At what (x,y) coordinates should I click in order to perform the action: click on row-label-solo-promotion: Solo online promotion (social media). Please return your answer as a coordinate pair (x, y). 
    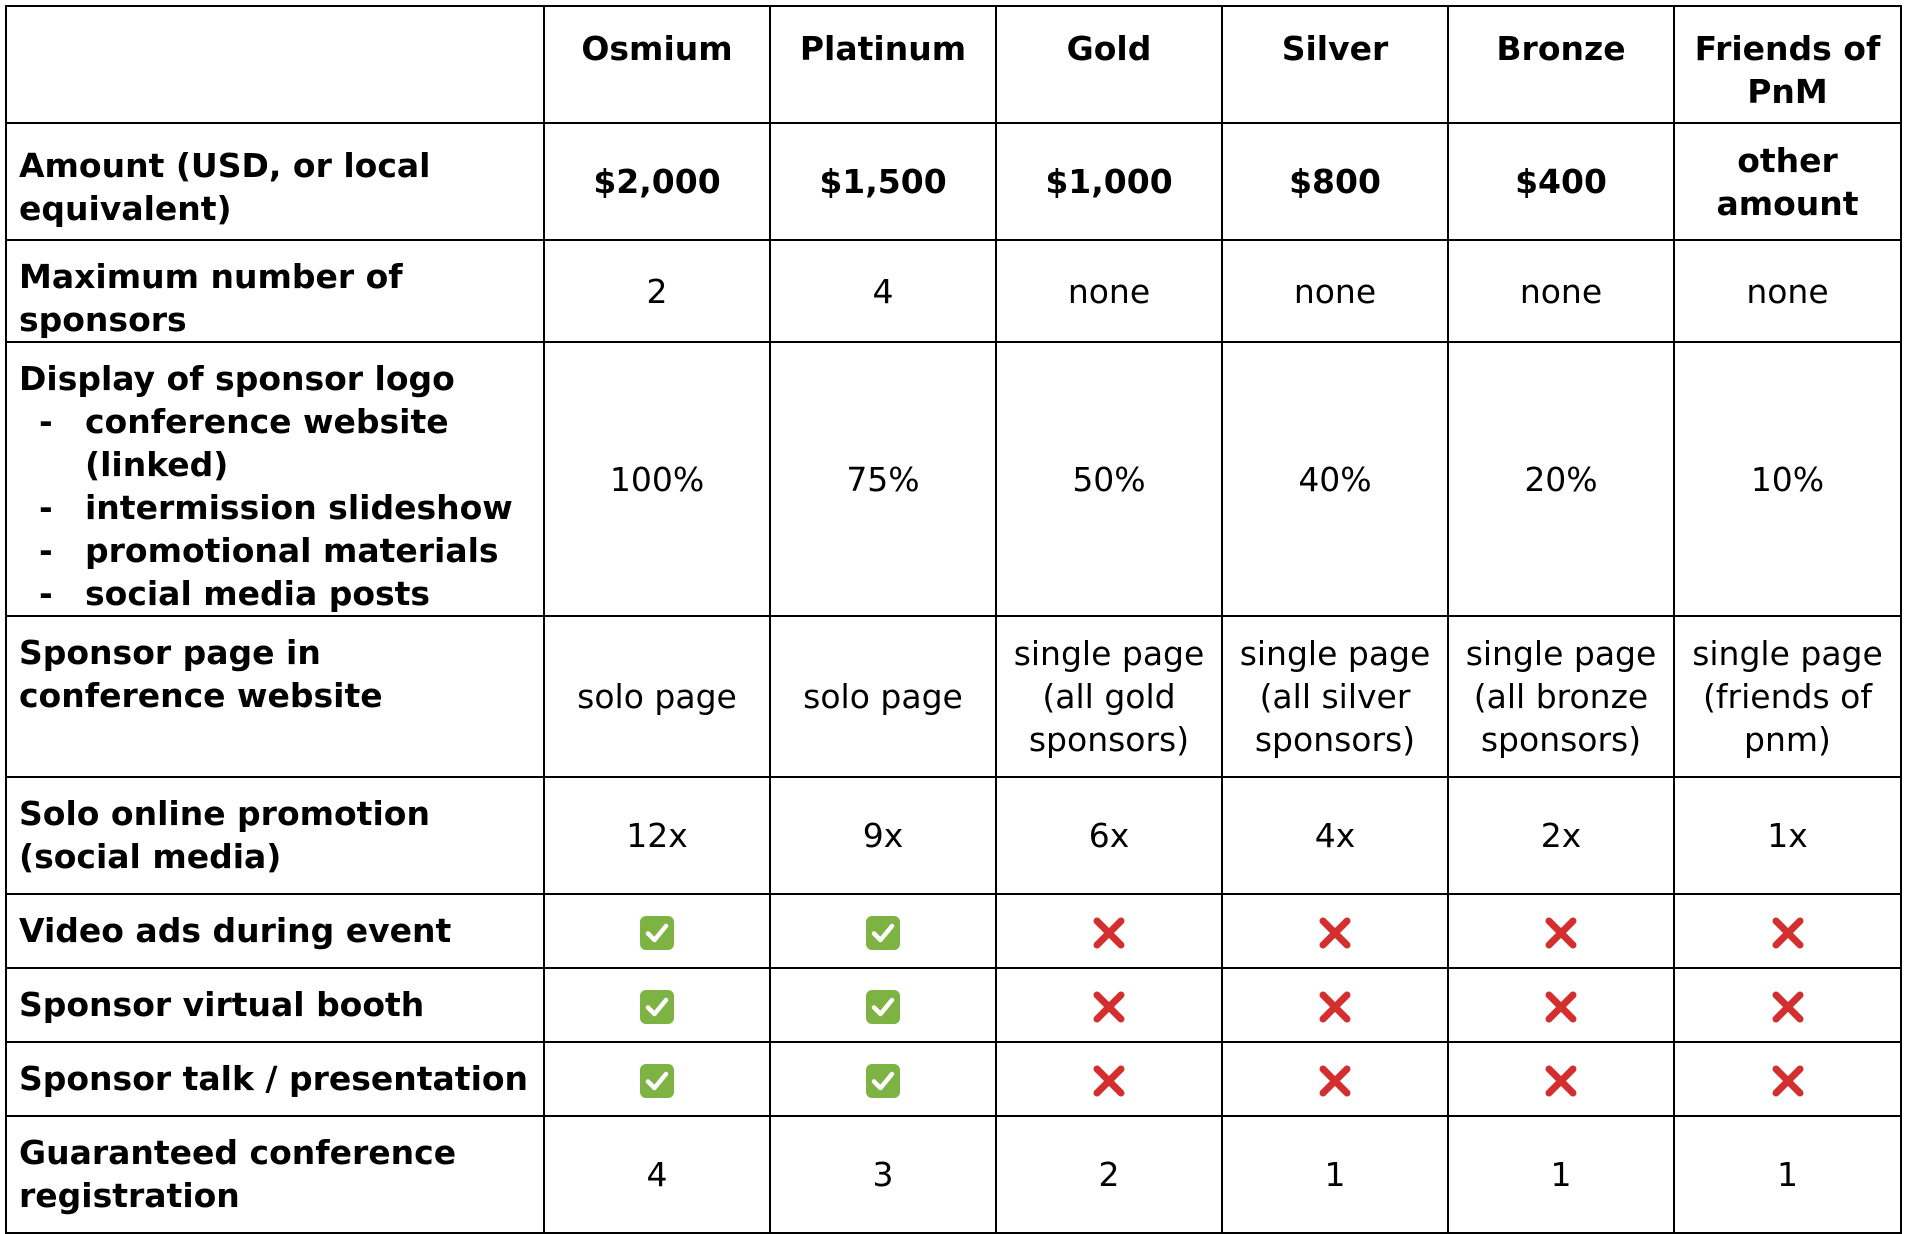
    Looking at the image, I should click on (275, 835).